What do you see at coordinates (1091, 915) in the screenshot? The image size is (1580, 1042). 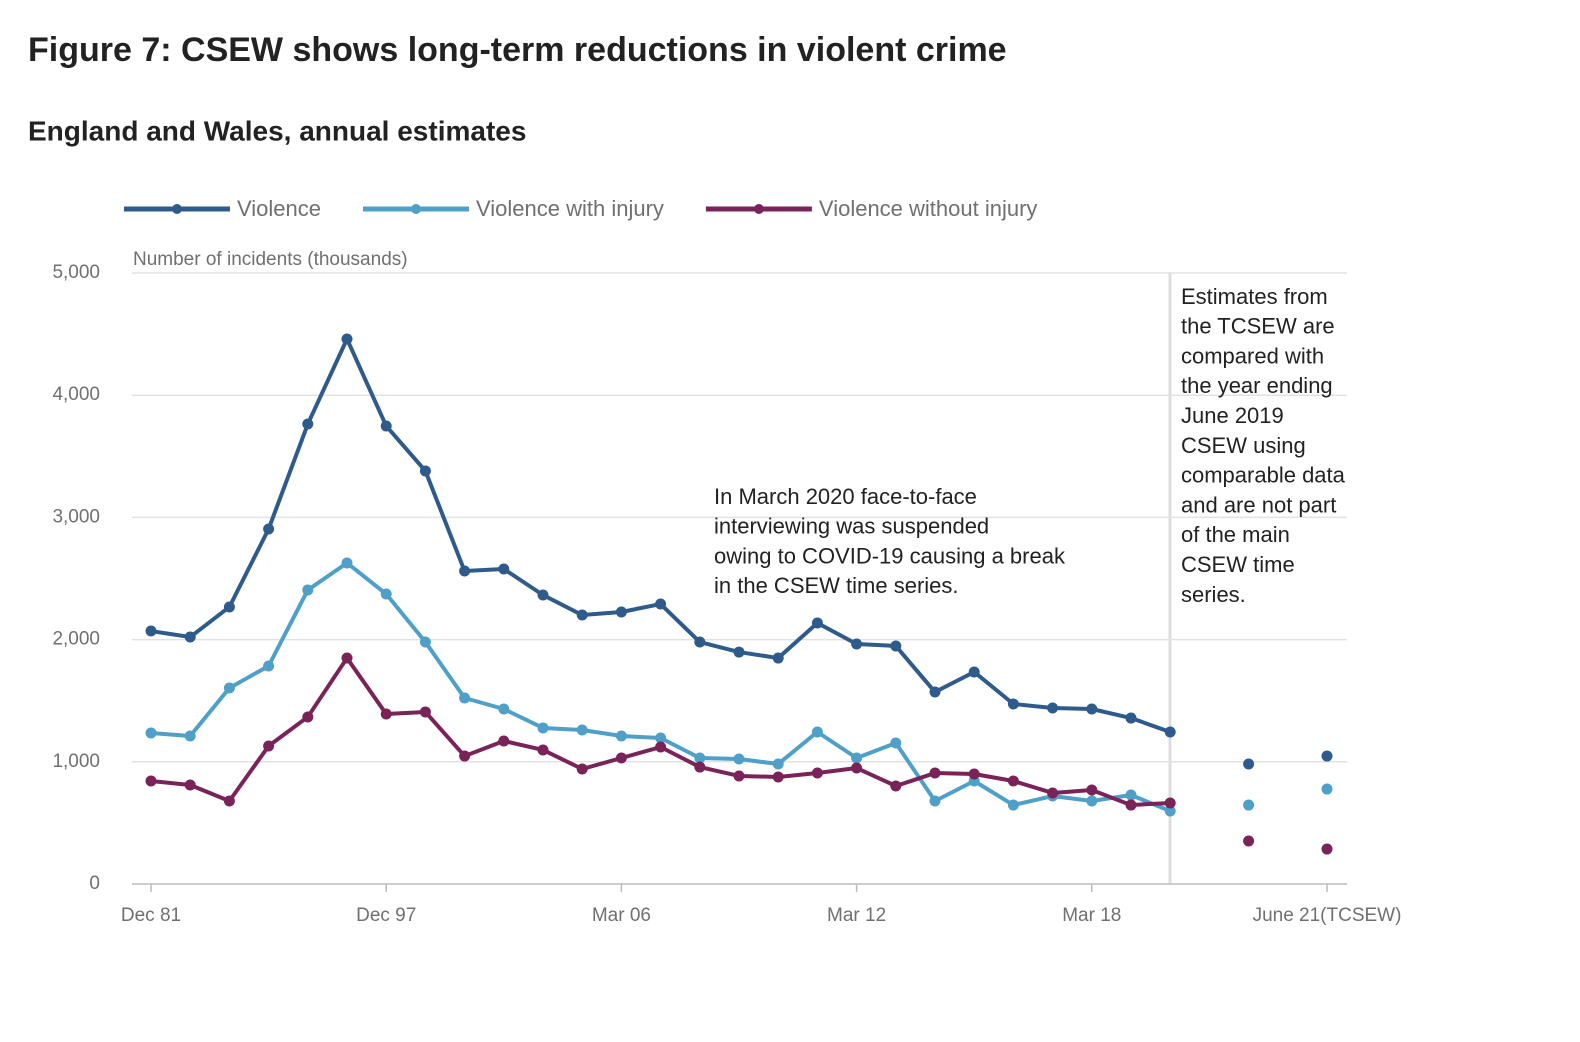 I see `x-tick-label: Mar 18` at bounding box center [1091, 915].